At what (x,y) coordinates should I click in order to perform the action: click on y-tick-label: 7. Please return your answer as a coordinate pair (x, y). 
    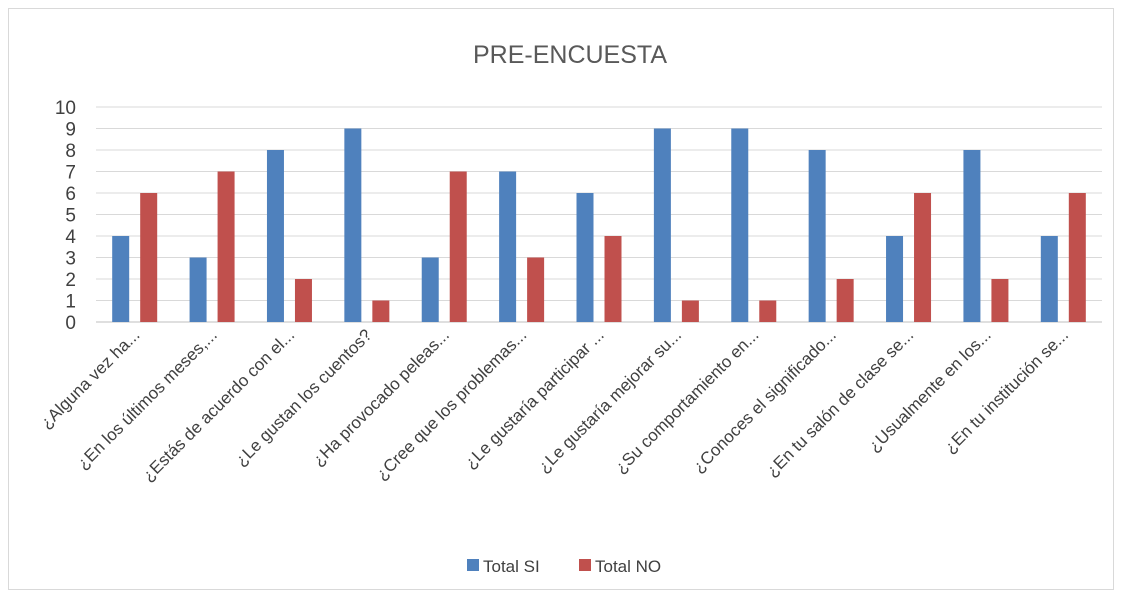
    Looking at the image, I should click on (70, 173).